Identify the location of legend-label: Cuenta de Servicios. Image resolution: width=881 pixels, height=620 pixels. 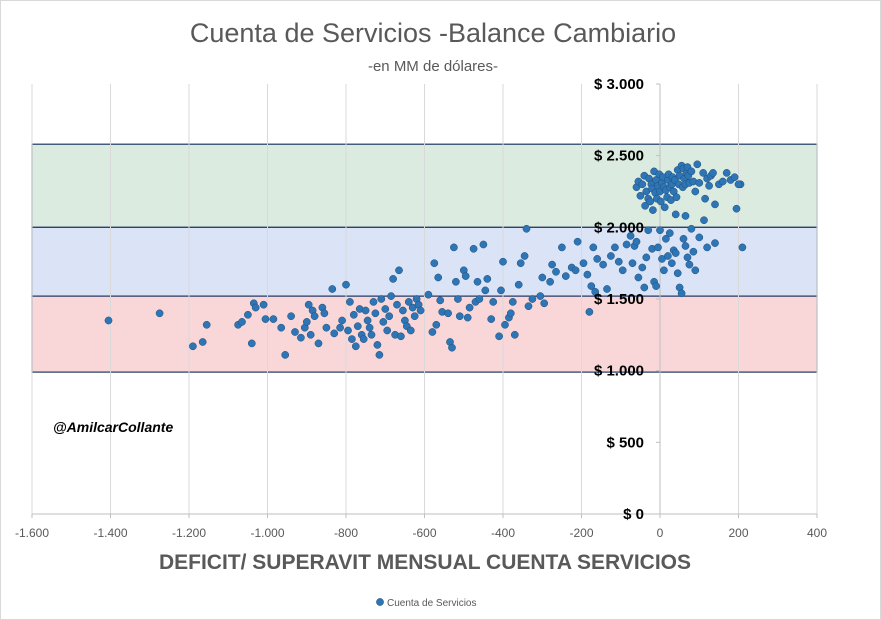
(432, 603).